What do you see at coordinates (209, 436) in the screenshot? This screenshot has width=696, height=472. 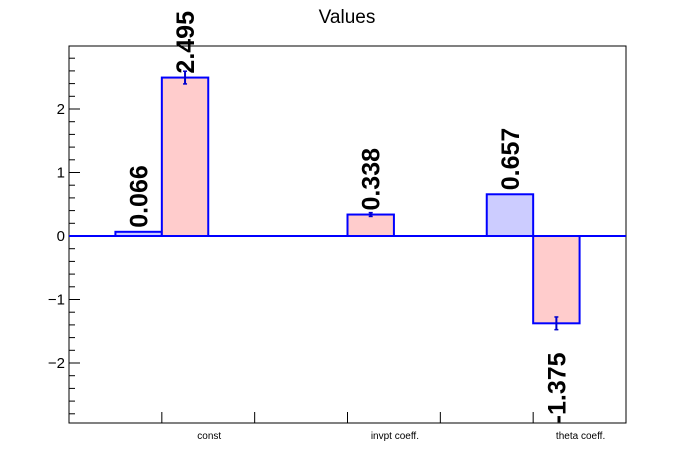 I see `x-tick-label: const` at bounding box center [209, 436].